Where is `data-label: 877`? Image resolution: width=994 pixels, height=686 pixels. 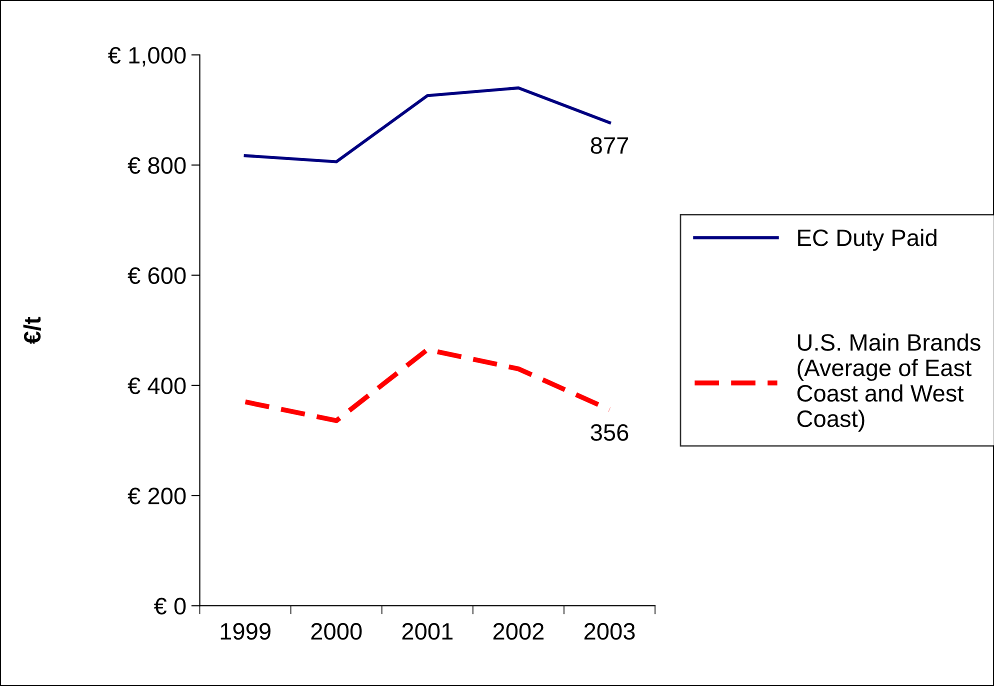 data-label: 877 is located at coordinates (609, 145).